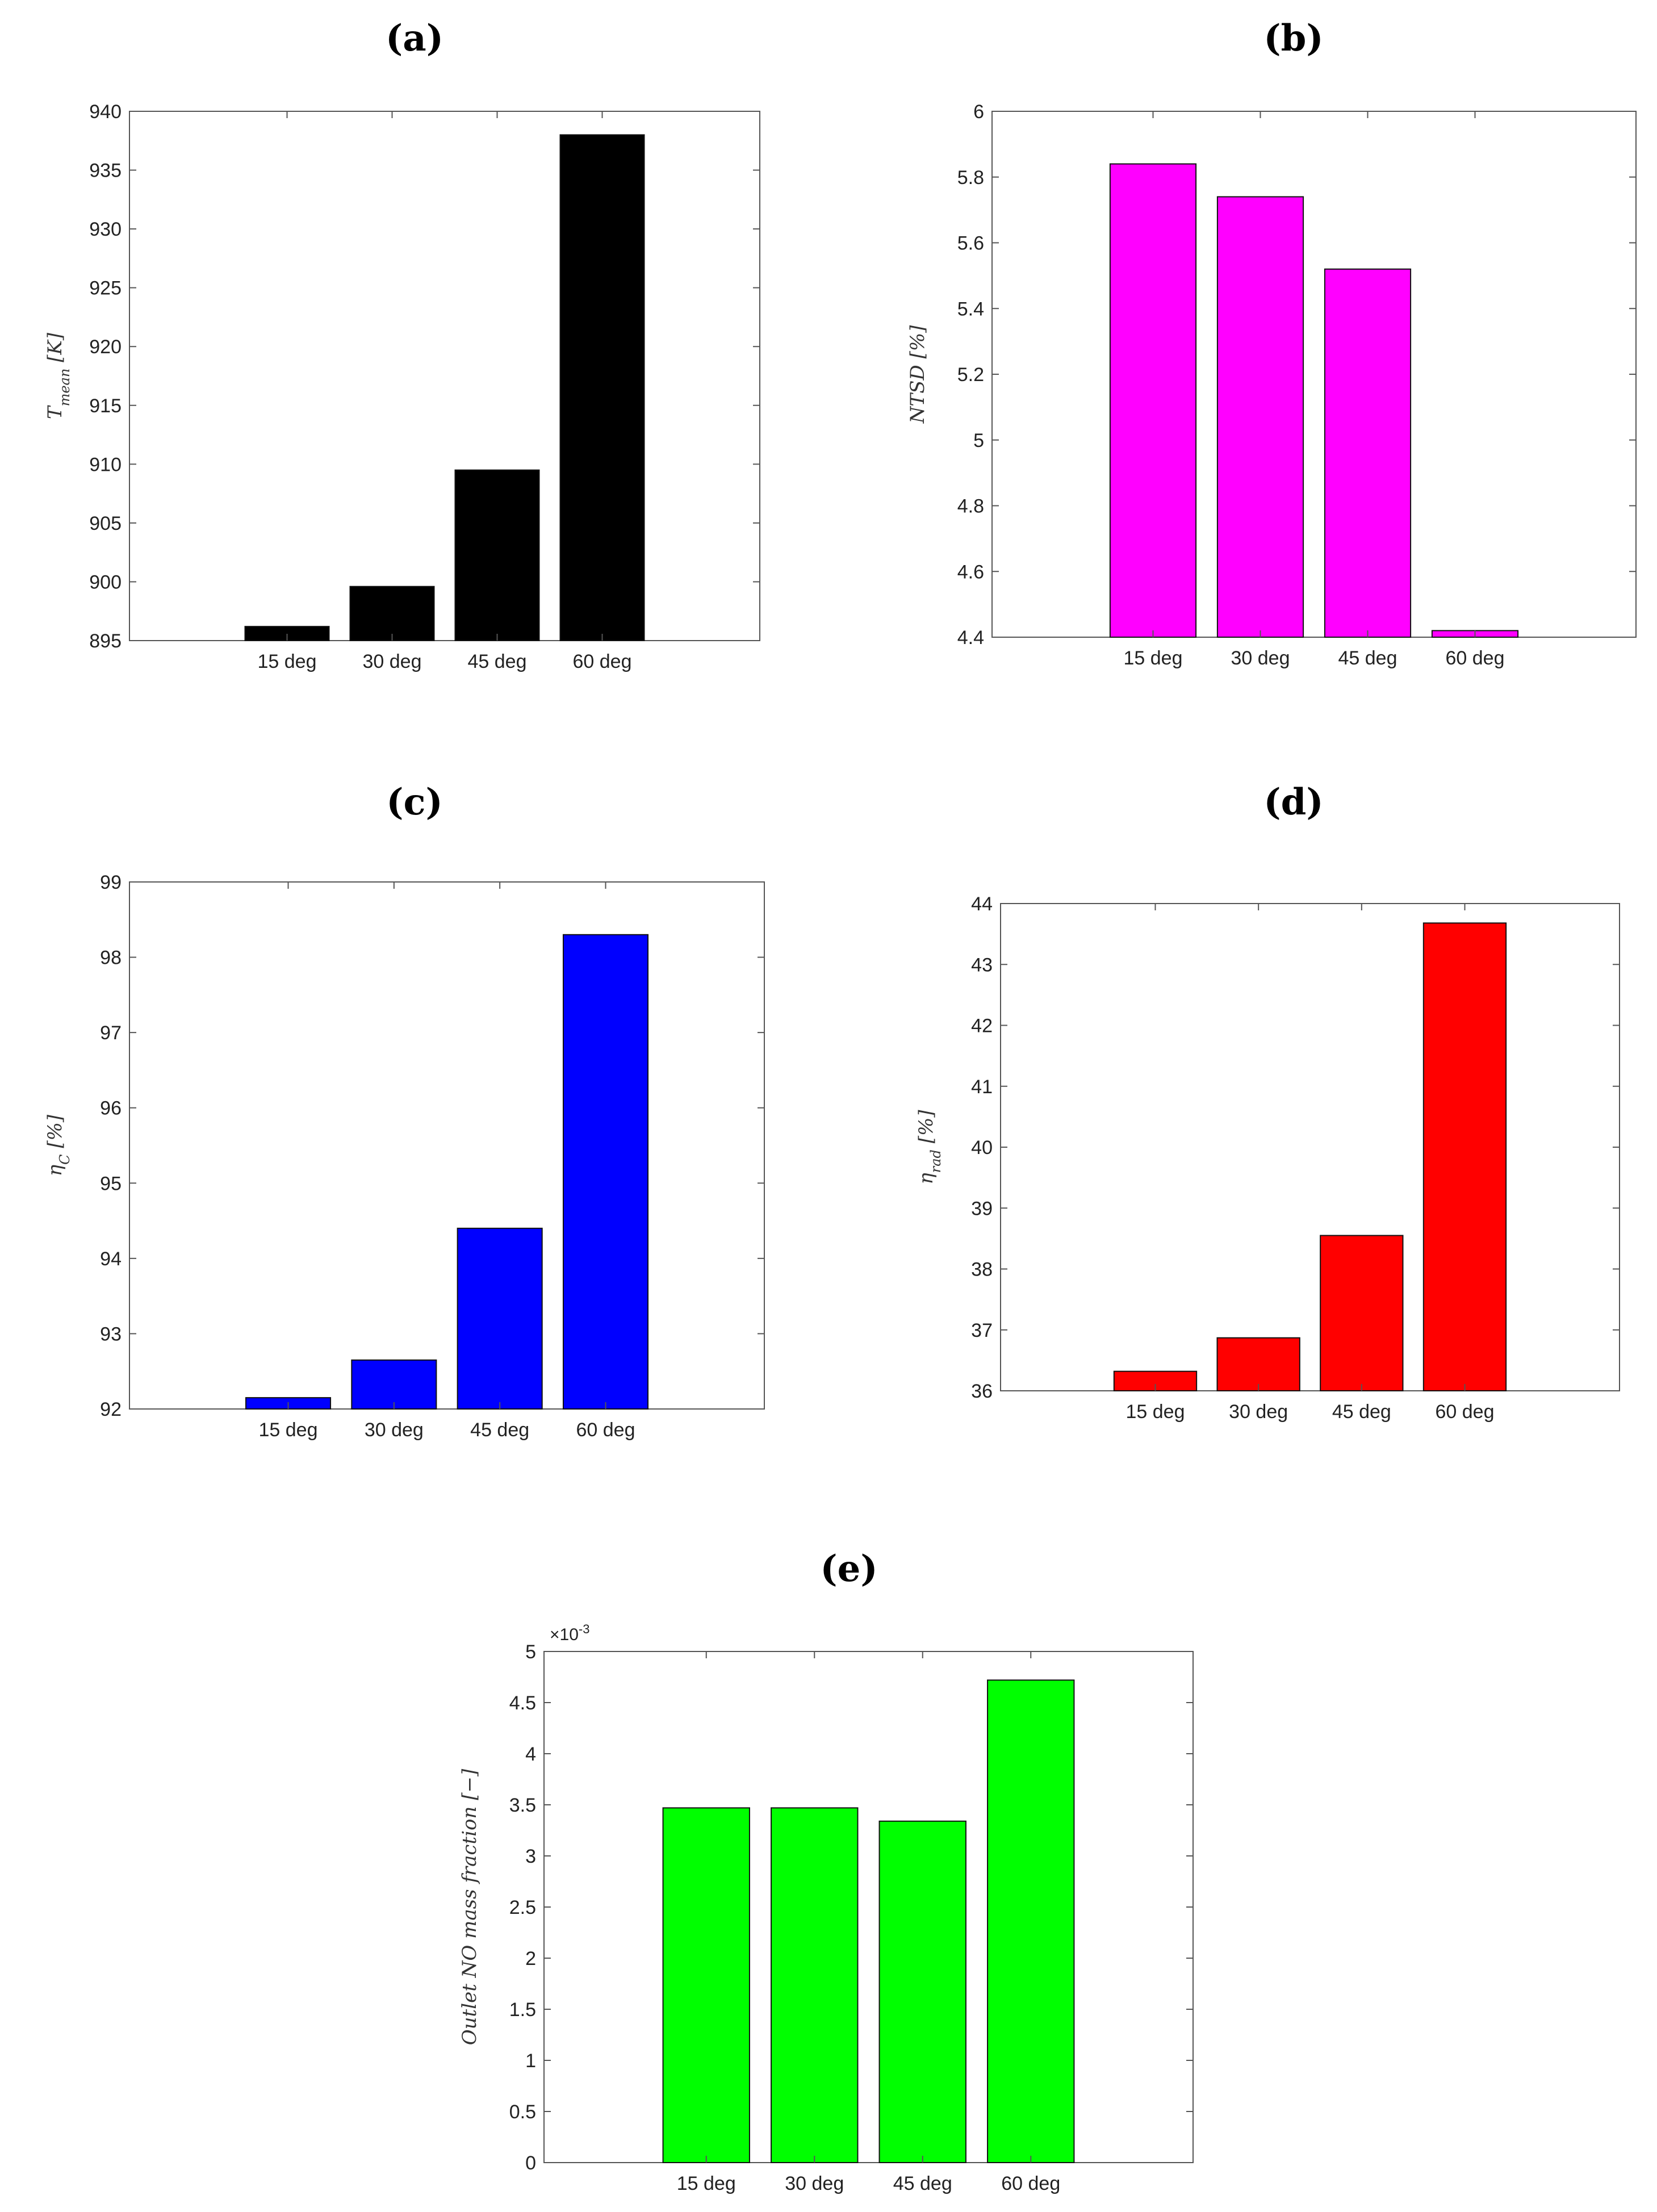 The width and height of the screenshot is (1657, 2212). Describe the element at coordinates (982, 1391) in the screenshot. I see `y-tick-label: 36` at that location.